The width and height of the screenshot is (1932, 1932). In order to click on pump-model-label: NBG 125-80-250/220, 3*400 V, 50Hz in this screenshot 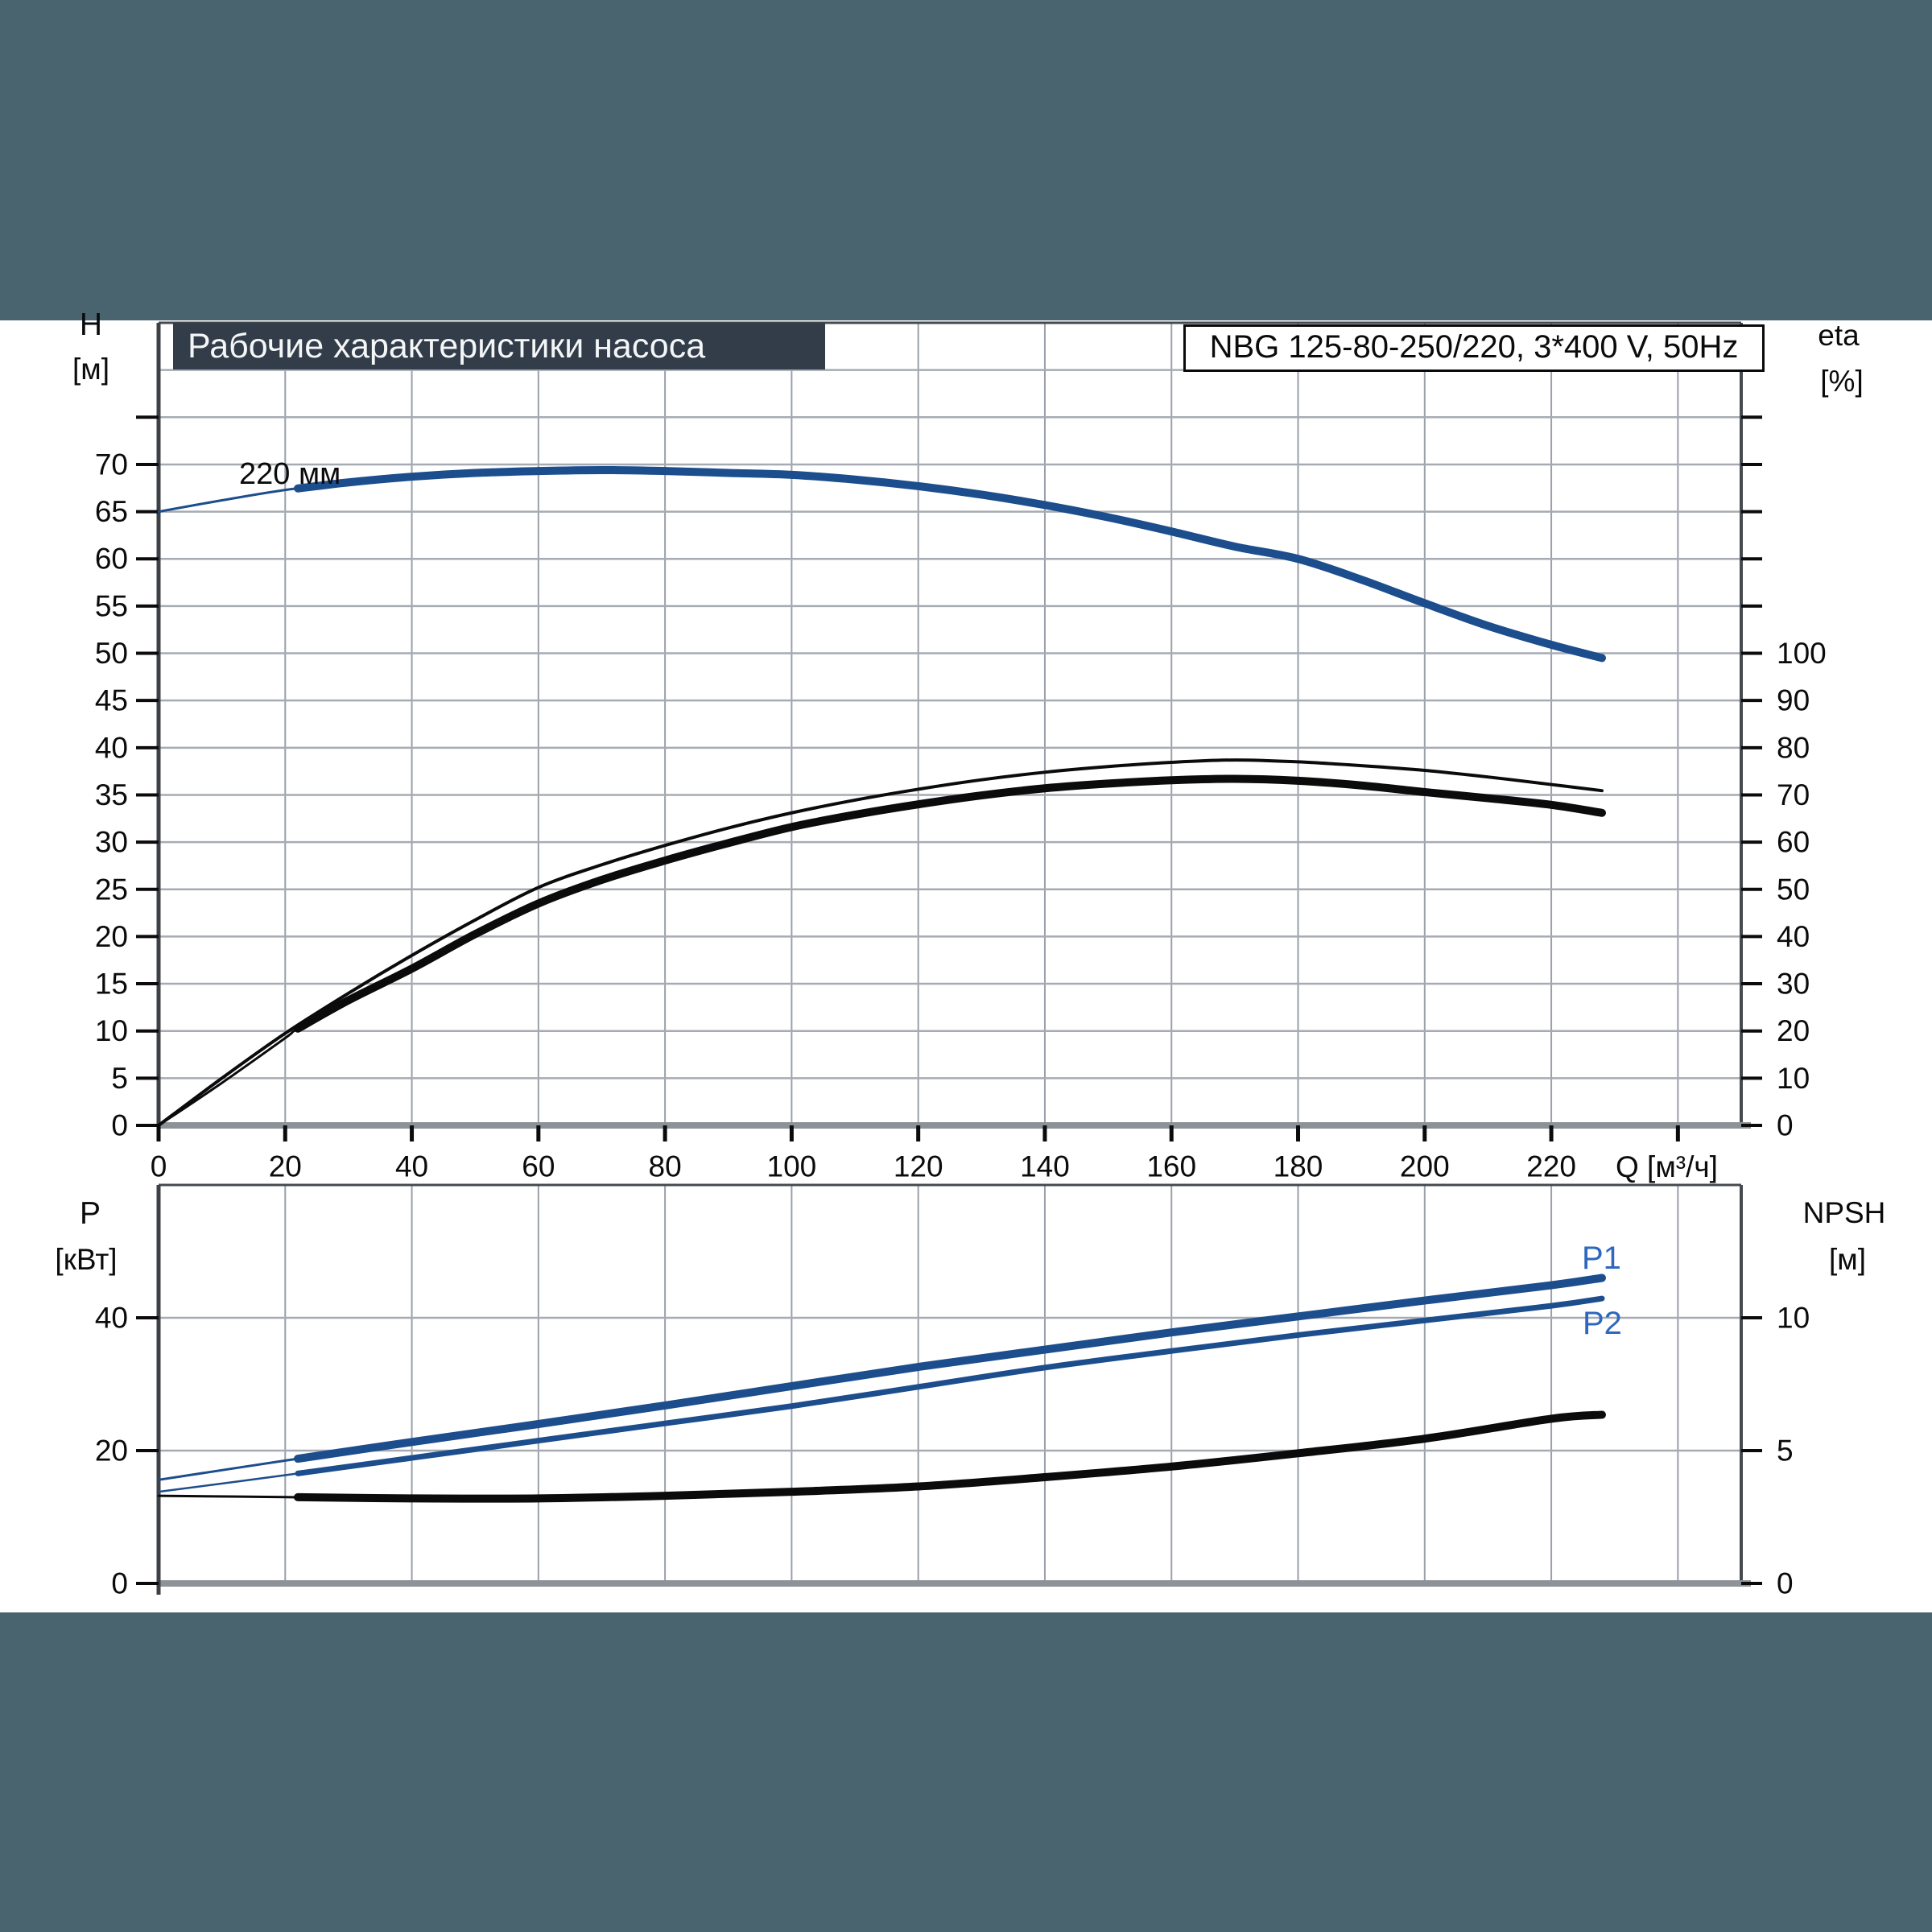, I will do `click(1474, 347)`.